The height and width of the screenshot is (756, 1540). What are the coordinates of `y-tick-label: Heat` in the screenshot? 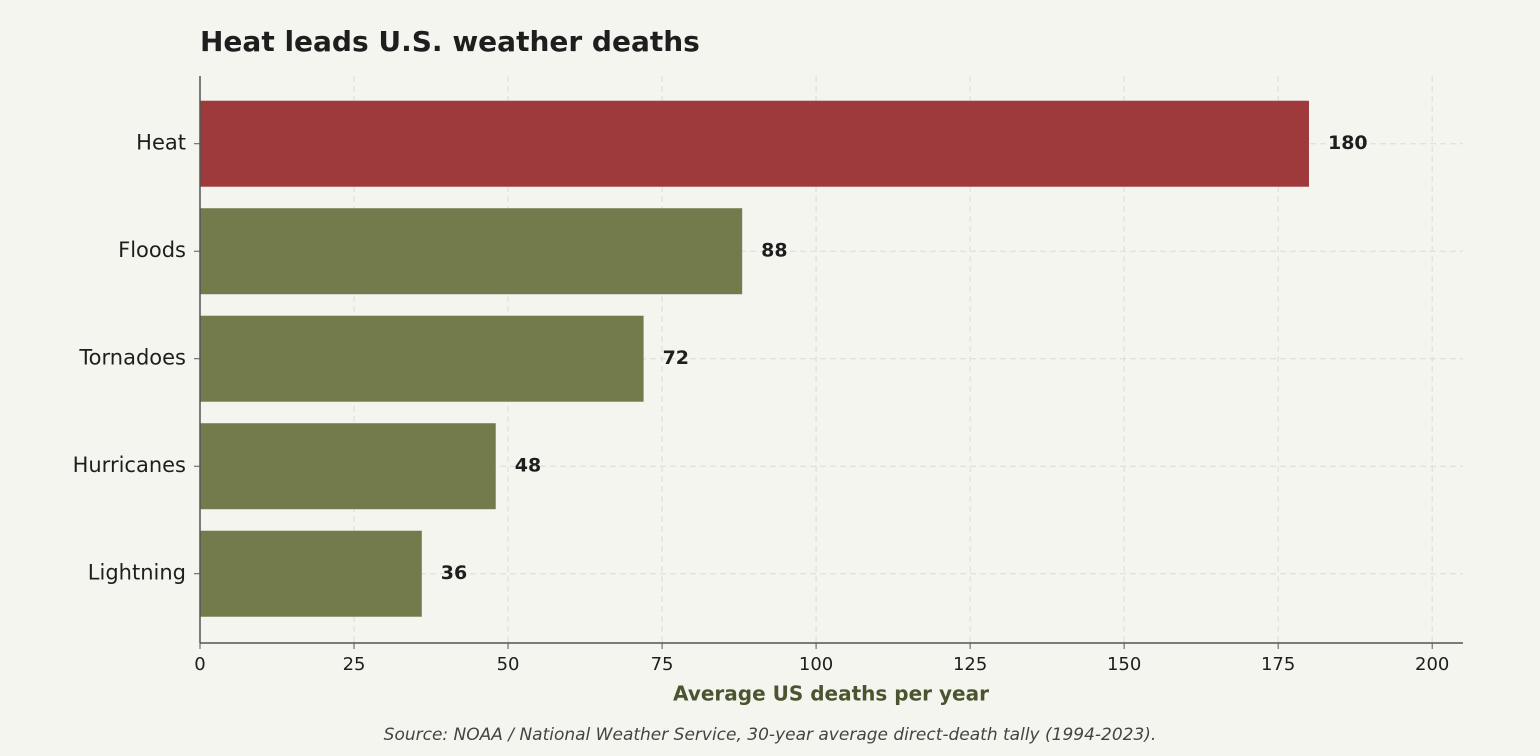 It's located at (161, 143).